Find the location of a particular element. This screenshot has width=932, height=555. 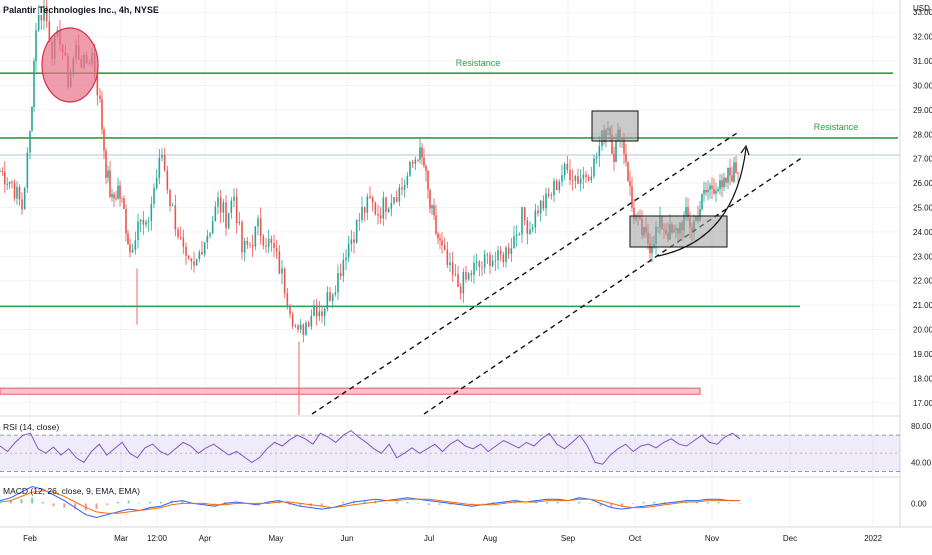

price-tick-0: 17.00 is located at coordinates (922, 403).